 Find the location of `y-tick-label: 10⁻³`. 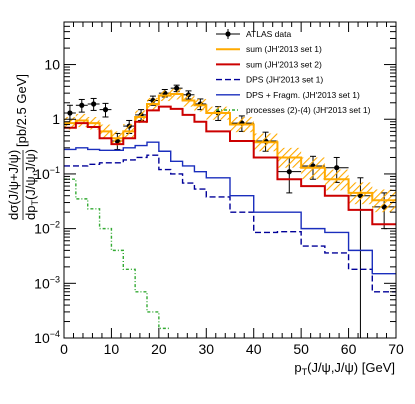

y-tick-label: 10⁻³ is located at coordinates (47, 282).